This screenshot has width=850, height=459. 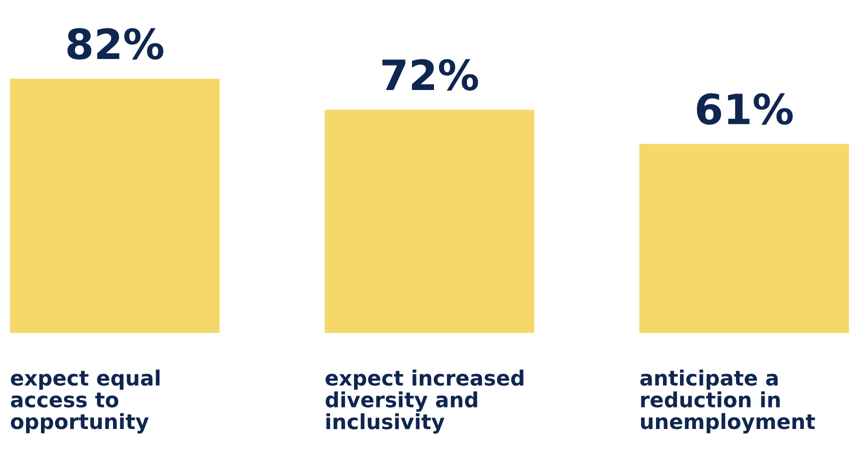 I want to click on x-tick-label: anticipate a reduction in unemployment, so click(x=728, y=402).